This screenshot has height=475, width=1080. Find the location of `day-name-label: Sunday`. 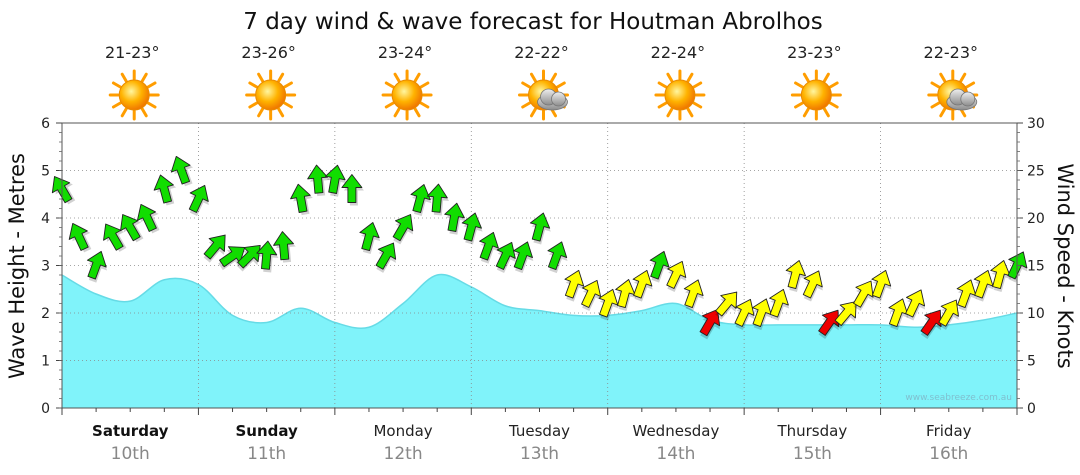

day-name-label: Sunday is located at coordinates (266, 431).